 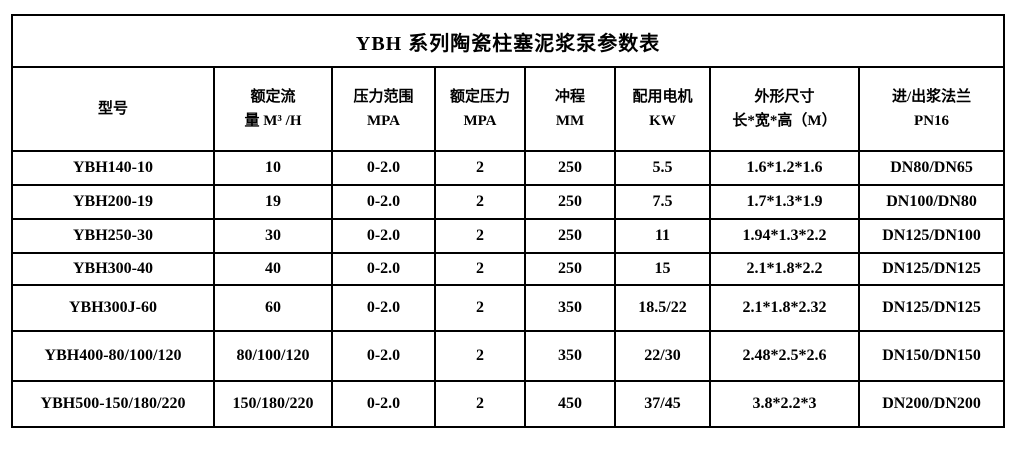 I want to click on cell-dimensions: 1.94*1.3*2.2, so click(x=784, y=236).